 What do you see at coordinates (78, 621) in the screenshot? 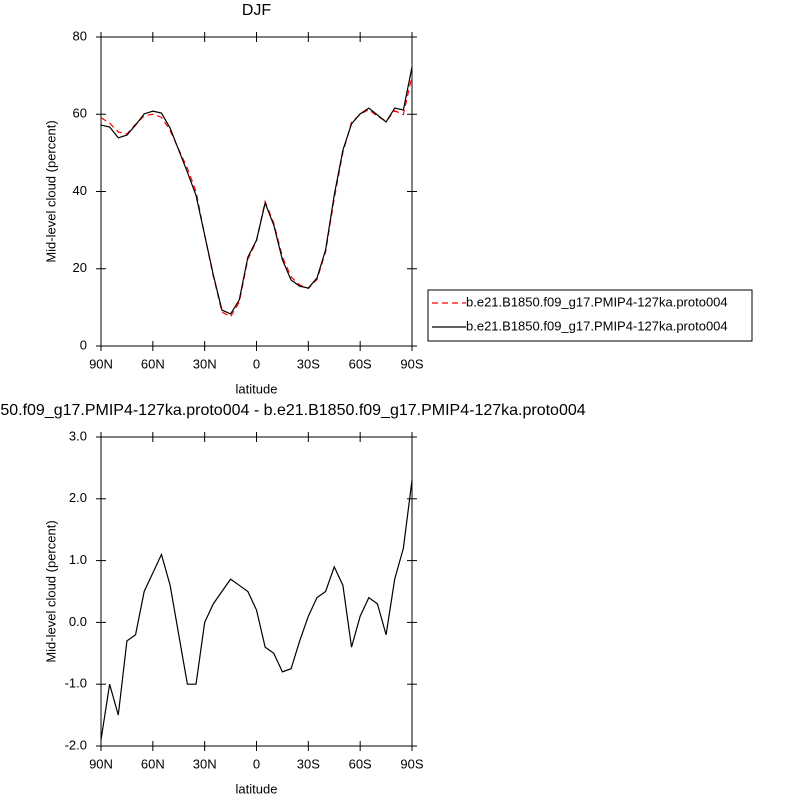
I see `y-tick-label: 0.0` at bounding box center [78, 621].